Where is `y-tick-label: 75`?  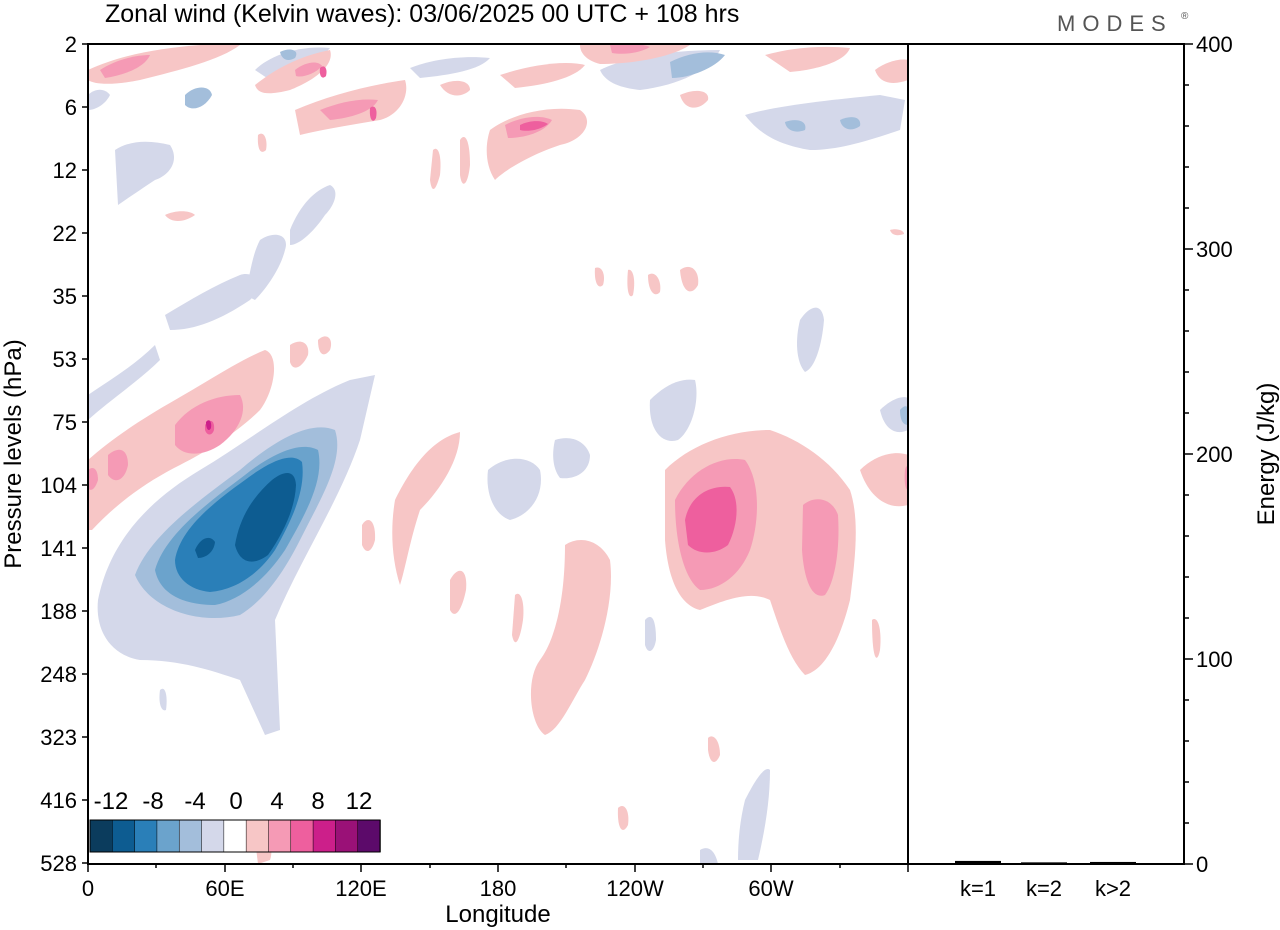
y-tick-label: 75 is located at coordinates (65, 422).